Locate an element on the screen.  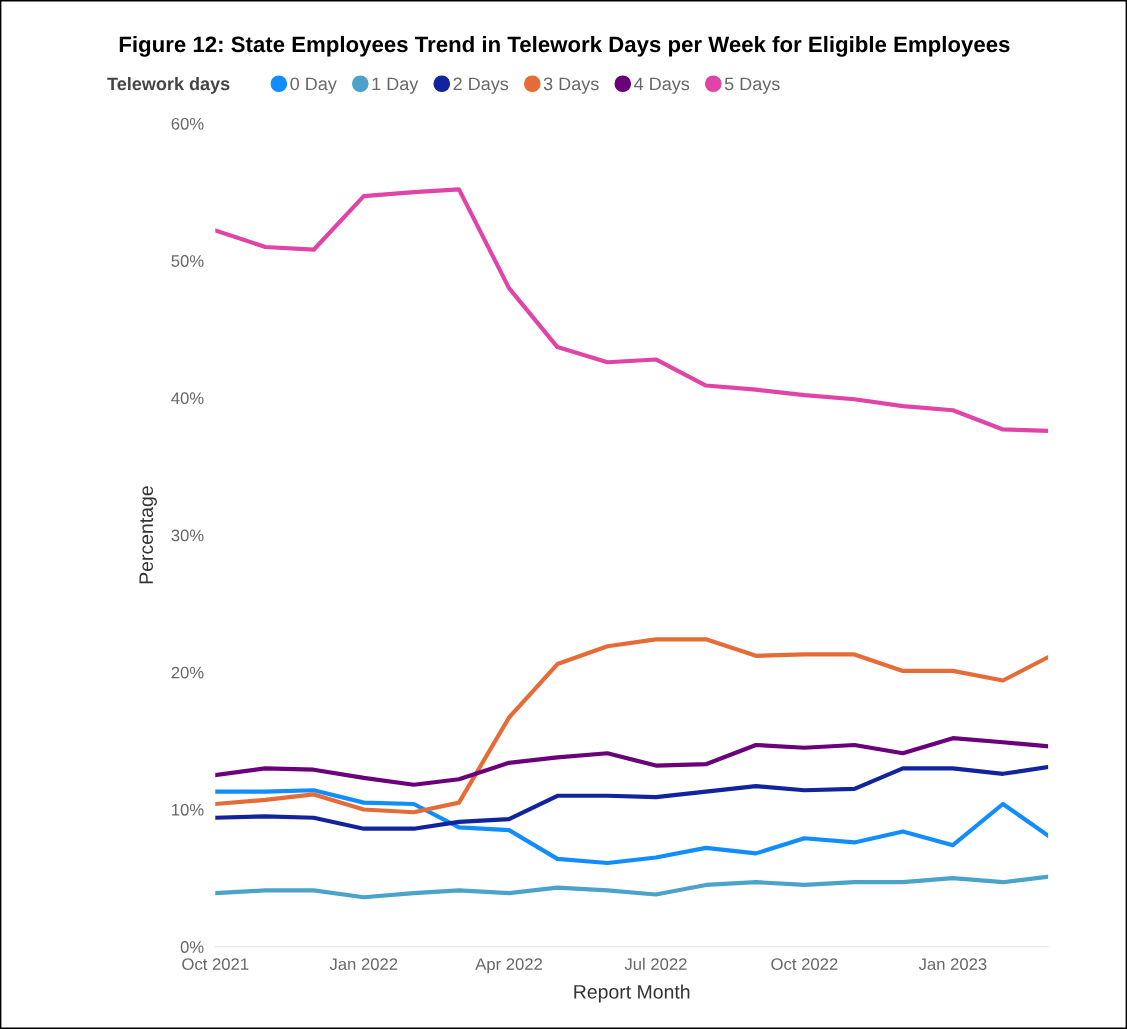
x-tick-label: Oct 2021 is located at coordinates (215, 964).